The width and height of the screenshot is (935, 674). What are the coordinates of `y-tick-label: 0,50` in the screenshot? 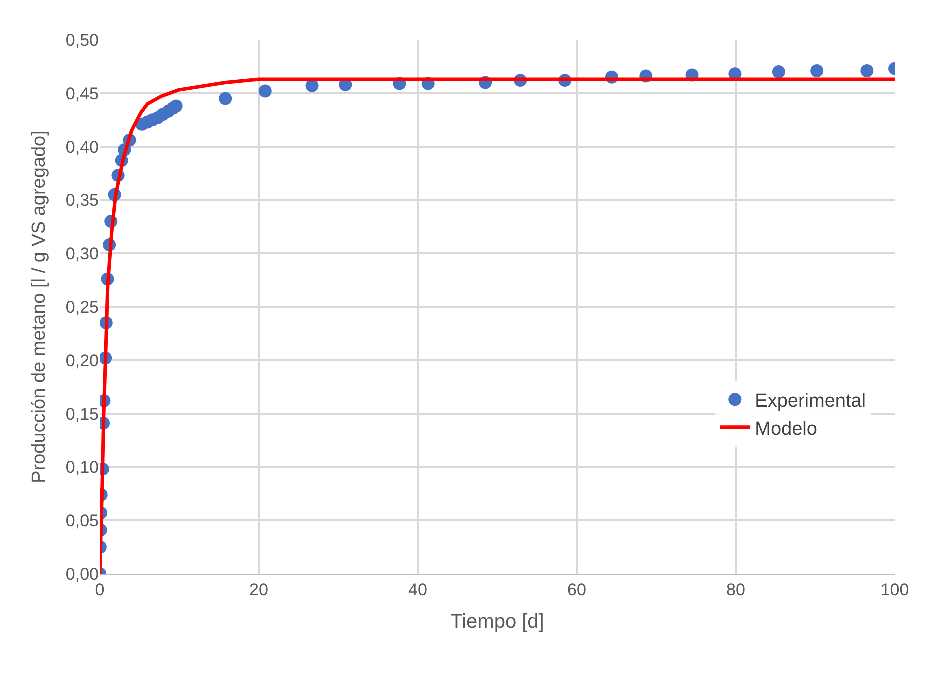 It's located at (82, 40).